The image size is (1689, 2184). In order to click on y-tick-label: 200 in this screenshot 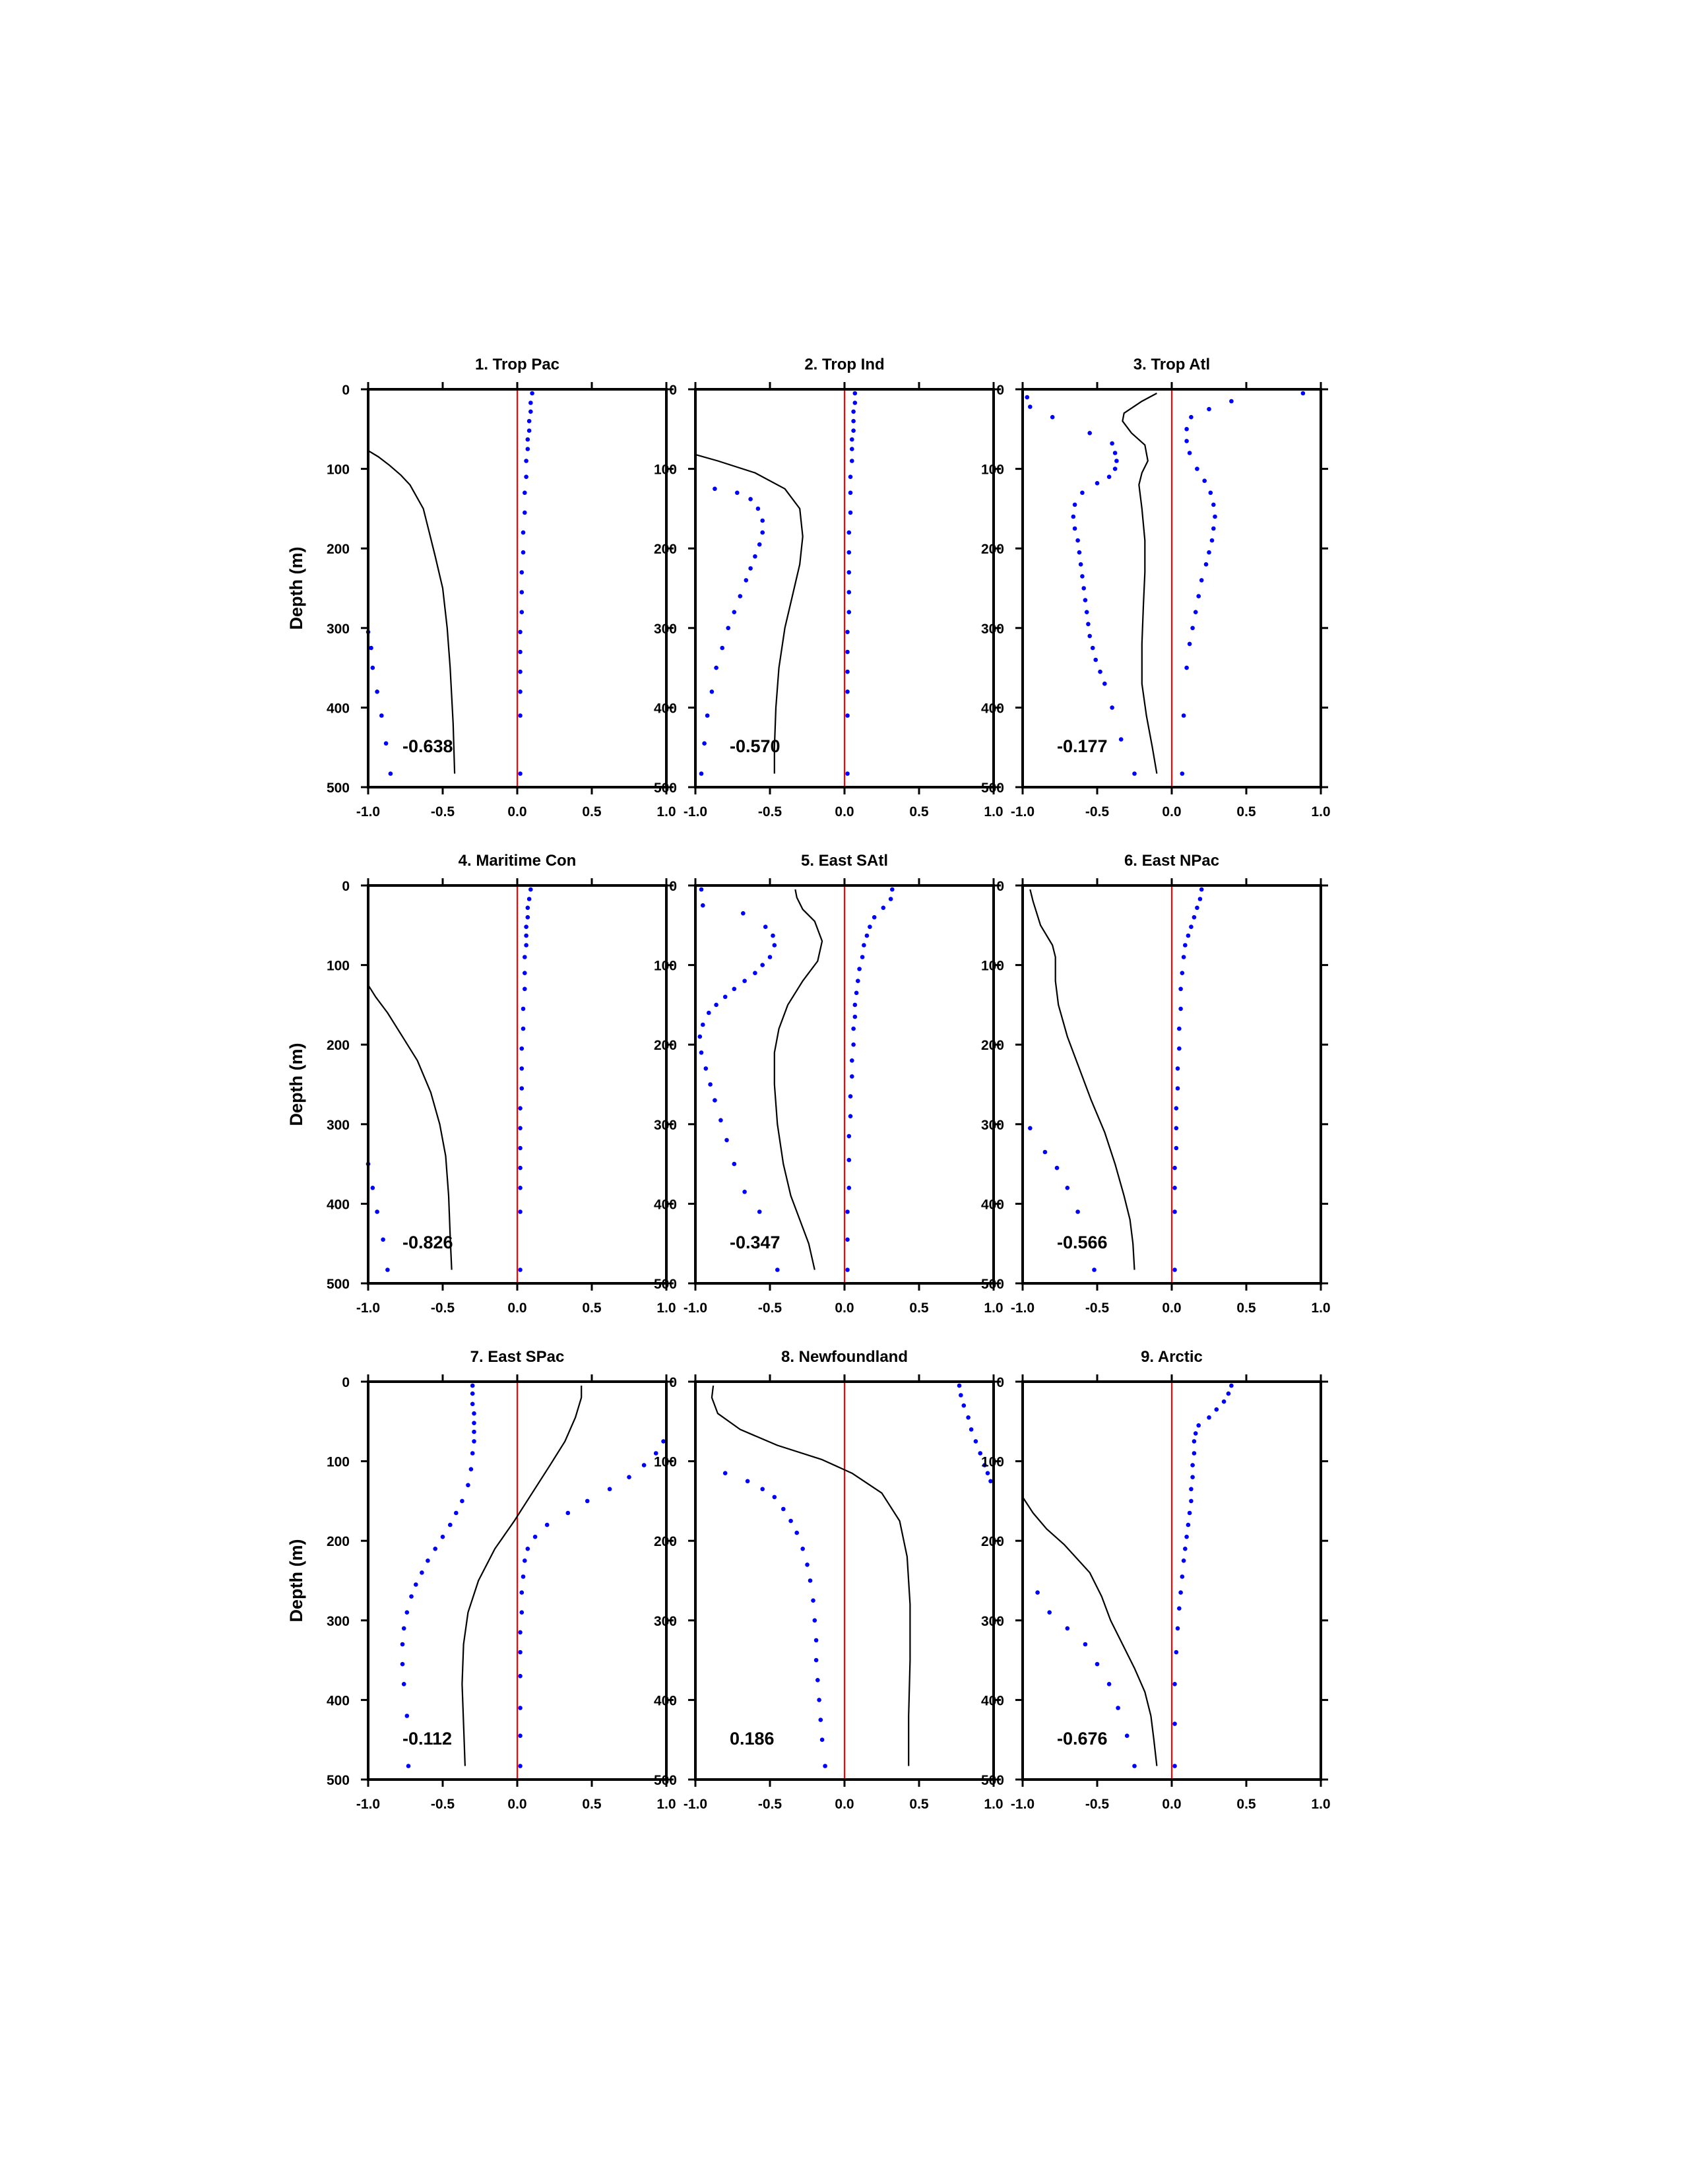, I will do `click(992, 549)`.